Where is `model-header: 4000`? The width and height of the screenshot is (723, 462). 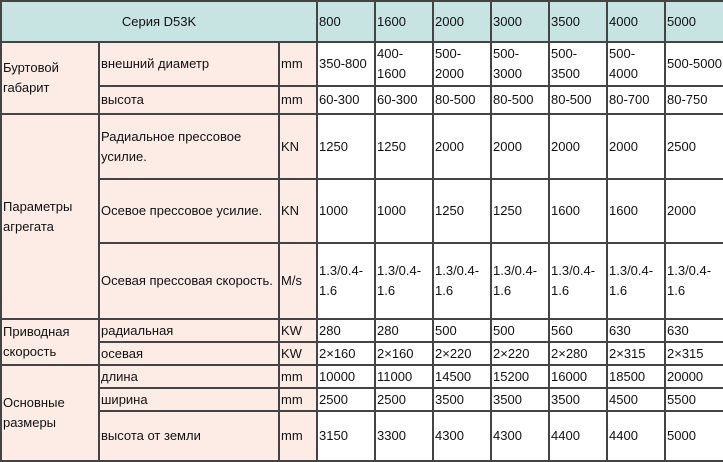
model-header: 4000 is located at coordinates (636, 21).